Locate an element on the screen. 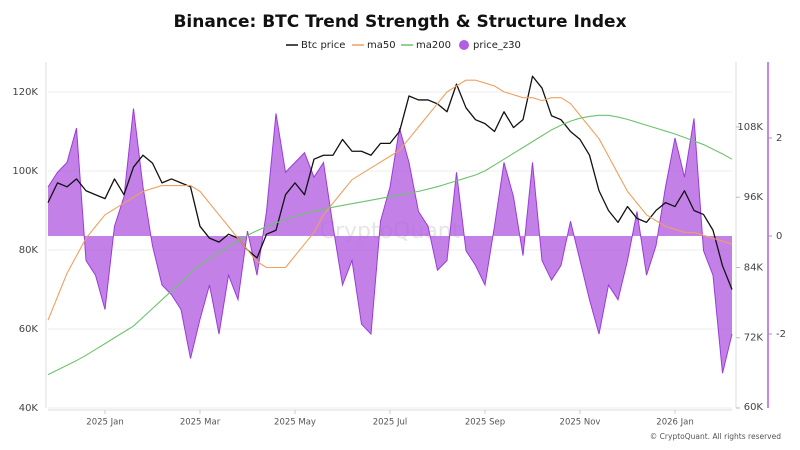  credit: © CryptoQuant. All rights reserved is located at coordinates (715, 436).